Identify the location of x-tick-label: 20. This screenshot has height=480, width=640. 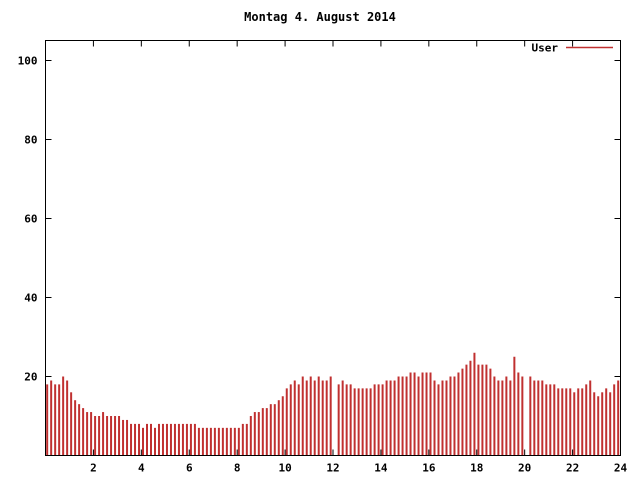
(524, 468).